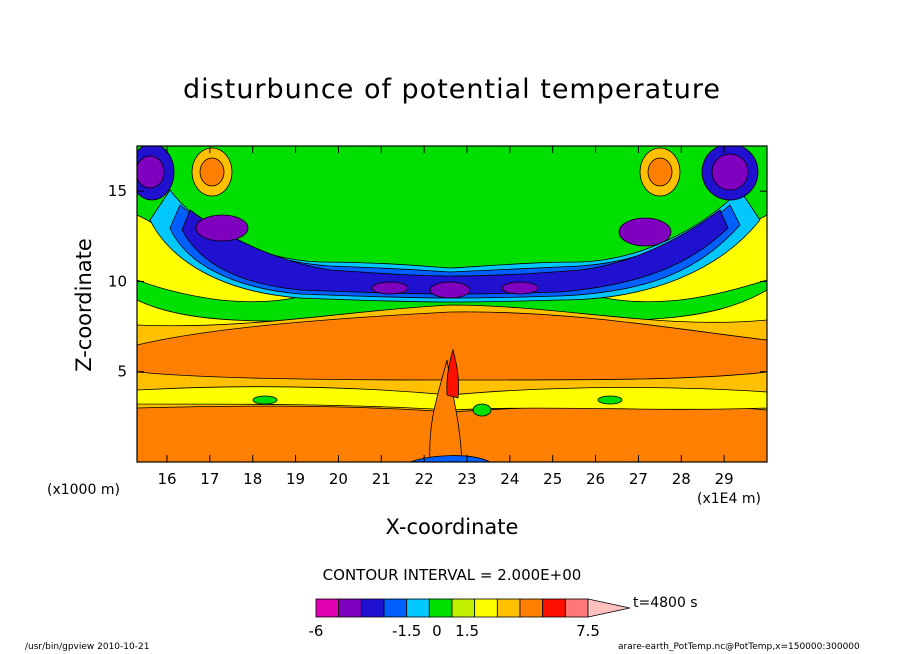 The image size is (904, 654). Describe the element at coordinates (122, 372) in the screenshot. I see `y-tick-label: 5` at that location.